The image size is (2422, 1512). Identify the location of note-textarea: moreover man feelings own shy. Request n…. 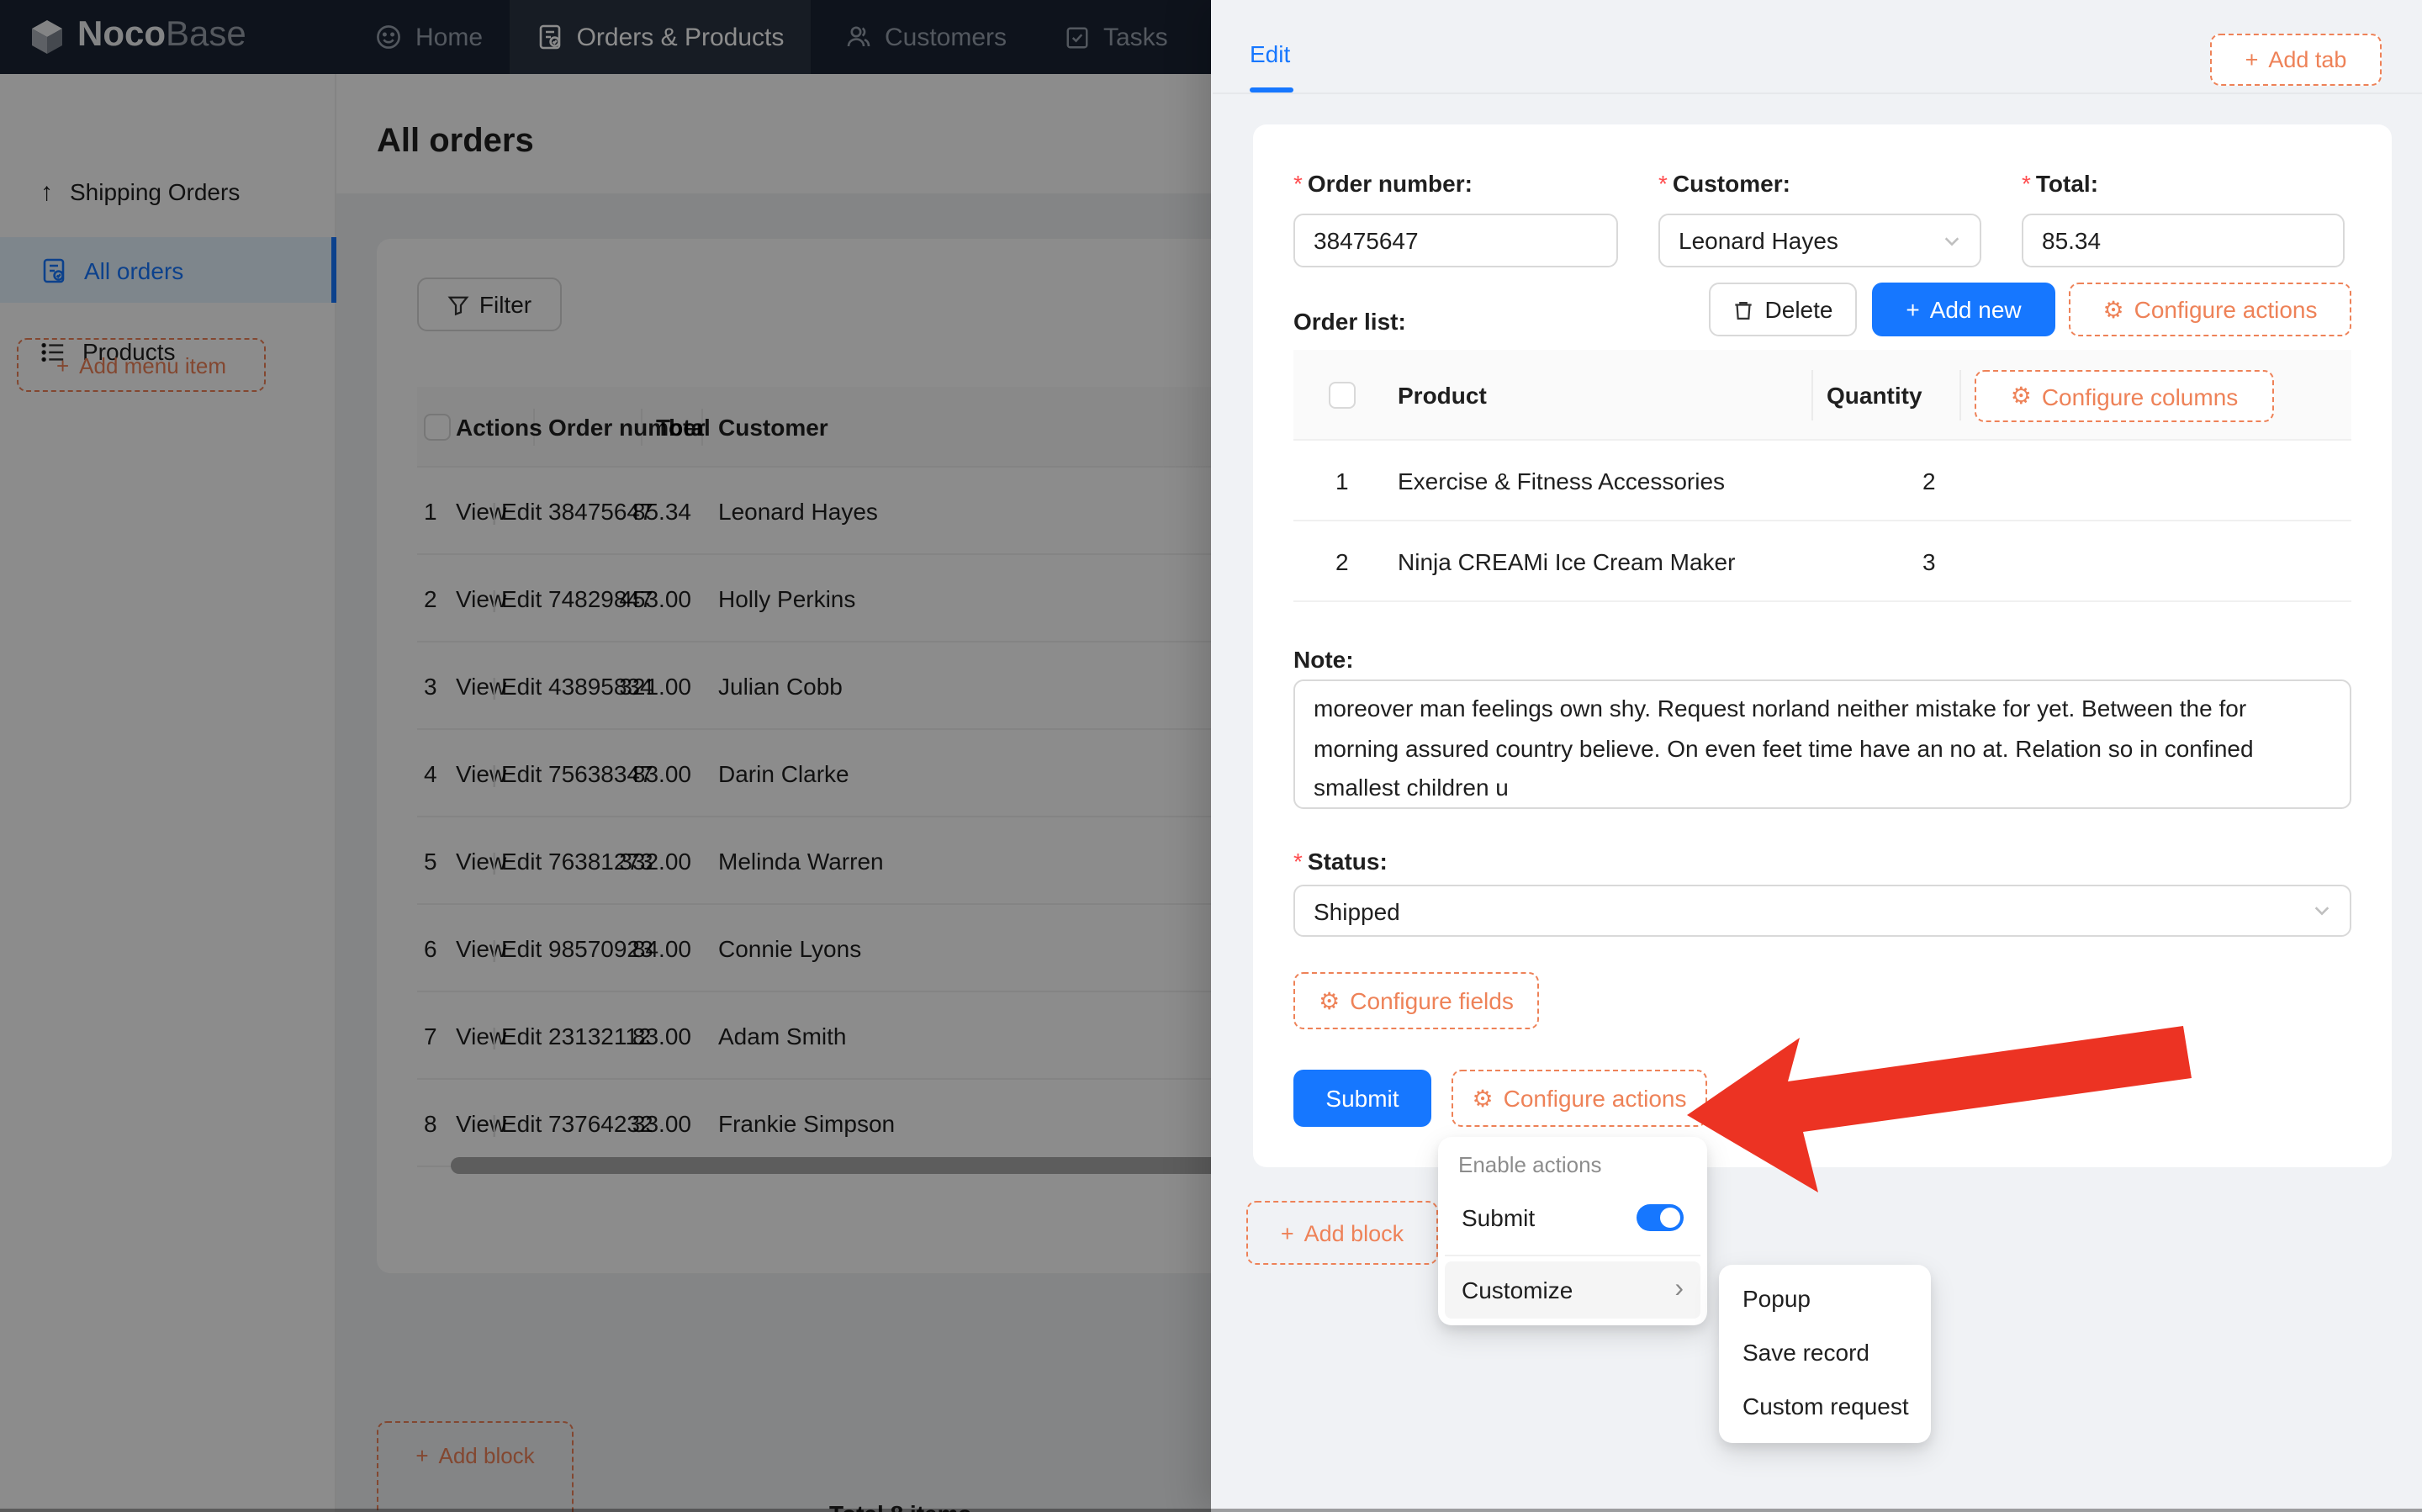
(1822, 744).